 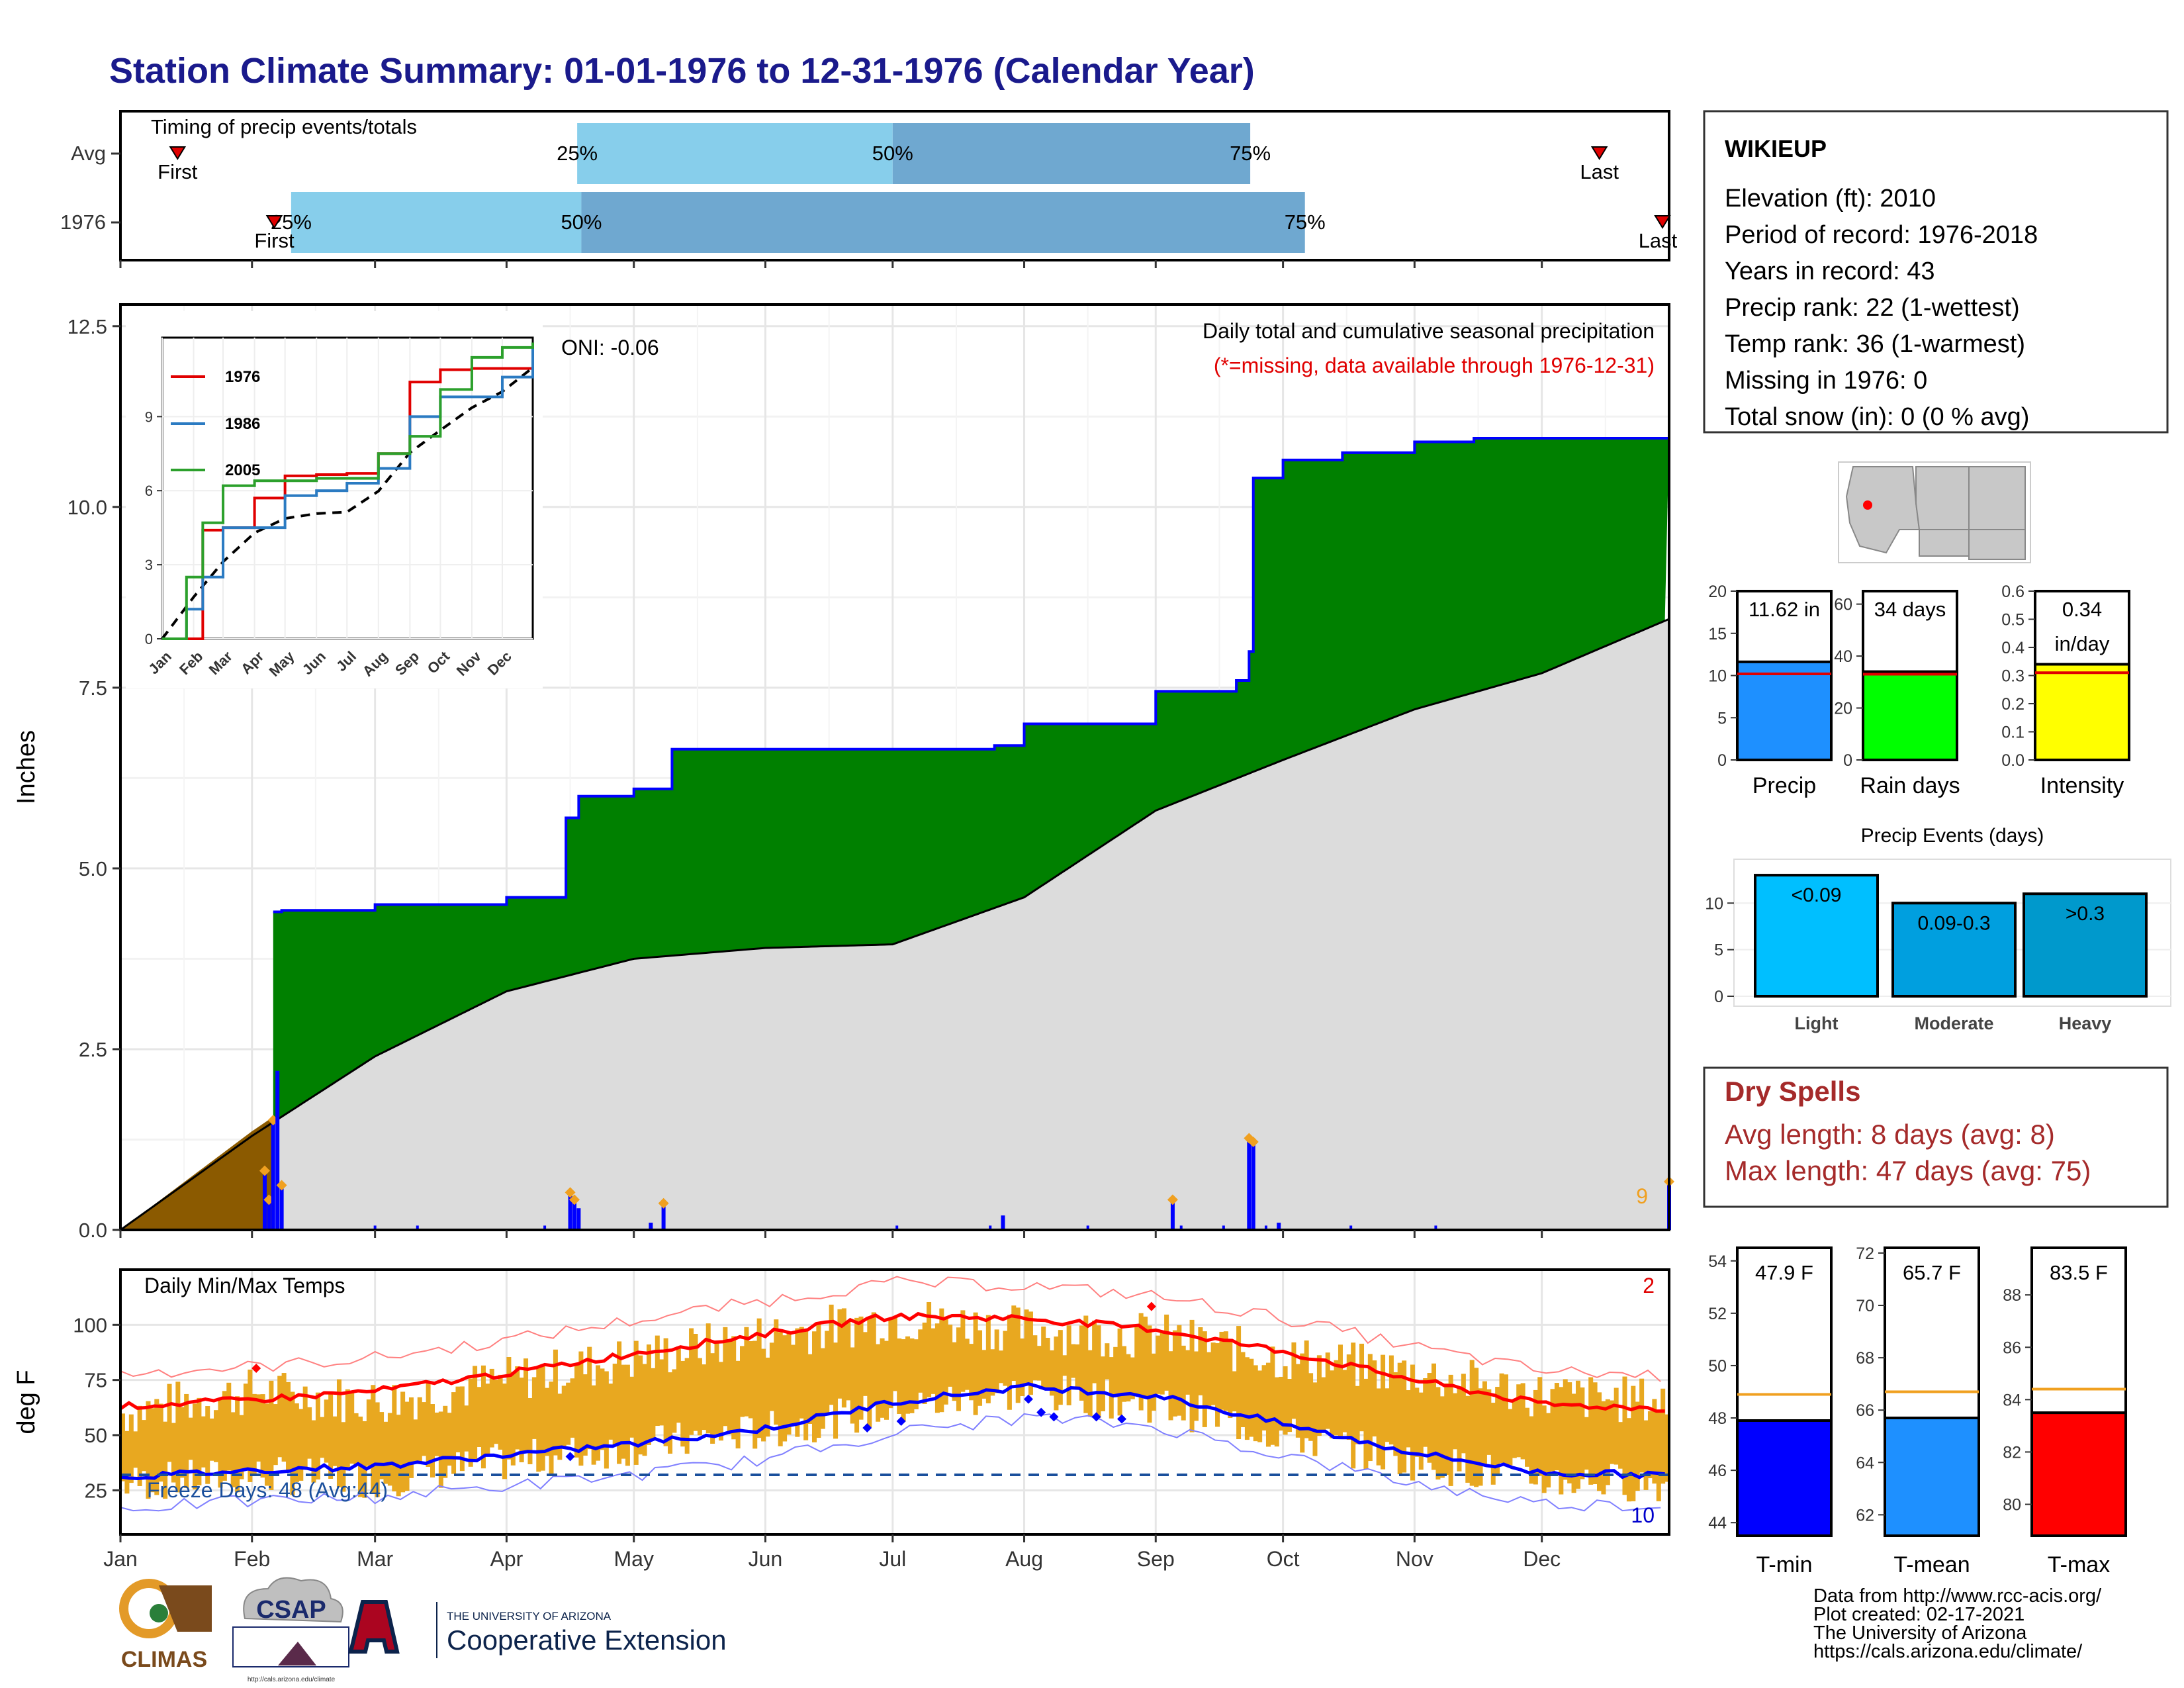 I want to click on precip-ytick-label: 5.0, so click(x=93, y=869).